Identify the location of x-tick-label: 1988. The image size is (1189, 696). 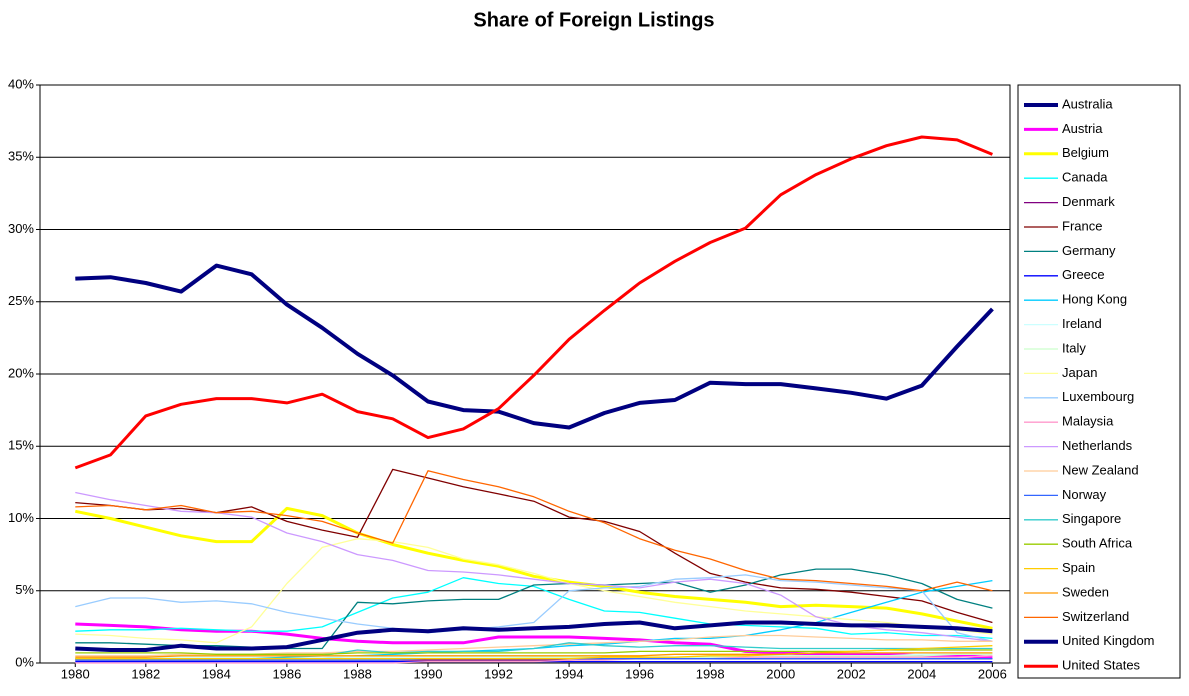
(357, 673).